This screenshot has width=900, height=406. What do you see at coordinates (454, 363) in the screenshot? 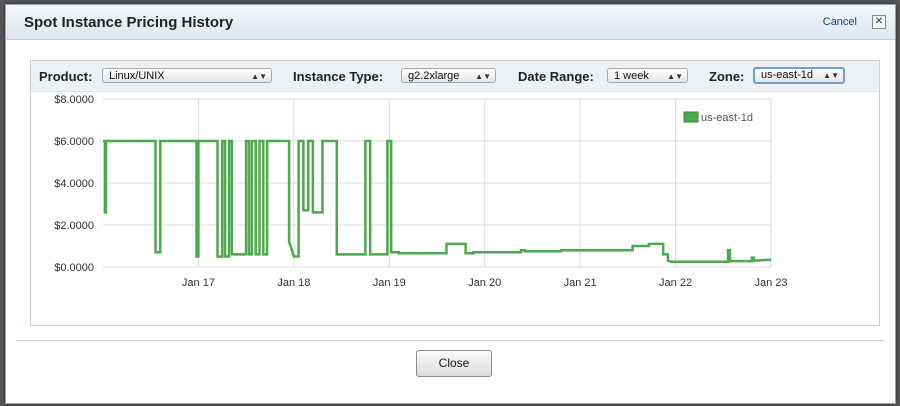
I see `close-button: Close` at bounding box center [454, 363].